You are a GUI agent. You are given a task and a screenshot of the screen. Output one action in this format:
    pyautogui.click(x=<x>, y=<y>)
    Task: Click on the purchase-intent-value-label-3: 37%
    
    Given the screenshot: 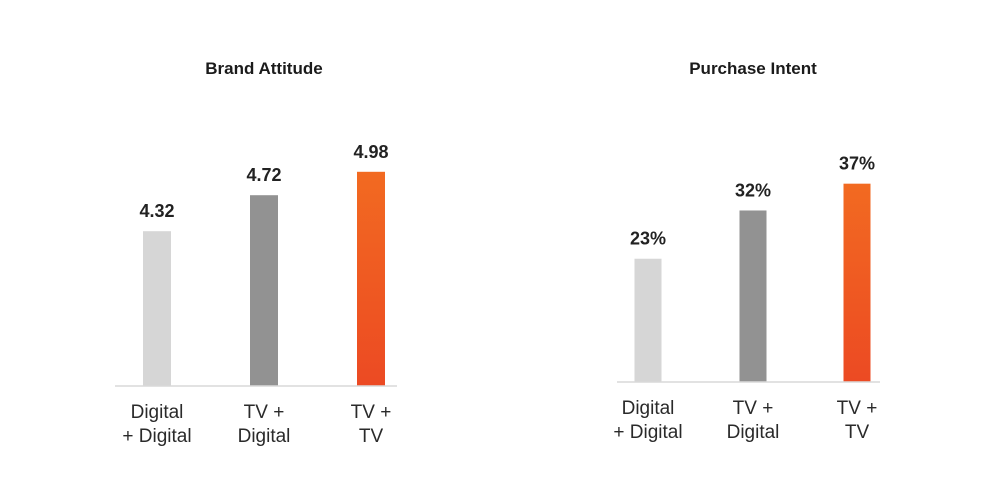 What is the action you would take?
    pyautogui.click(x=857, y=164)
    